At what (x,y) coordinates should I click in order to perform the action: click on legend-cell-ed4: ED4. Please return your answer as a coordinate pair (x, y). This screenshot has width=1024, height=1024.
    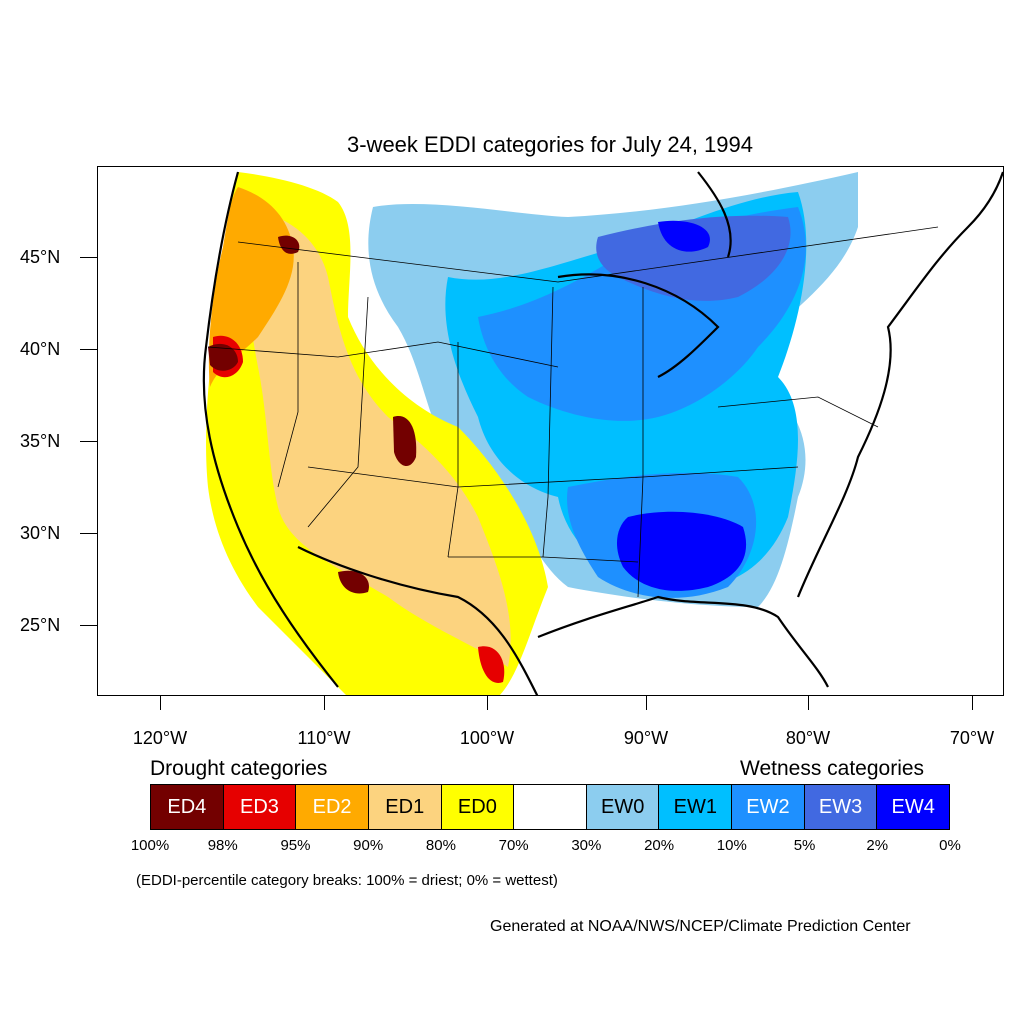
    Looking at the image, I should click on (187, 807).